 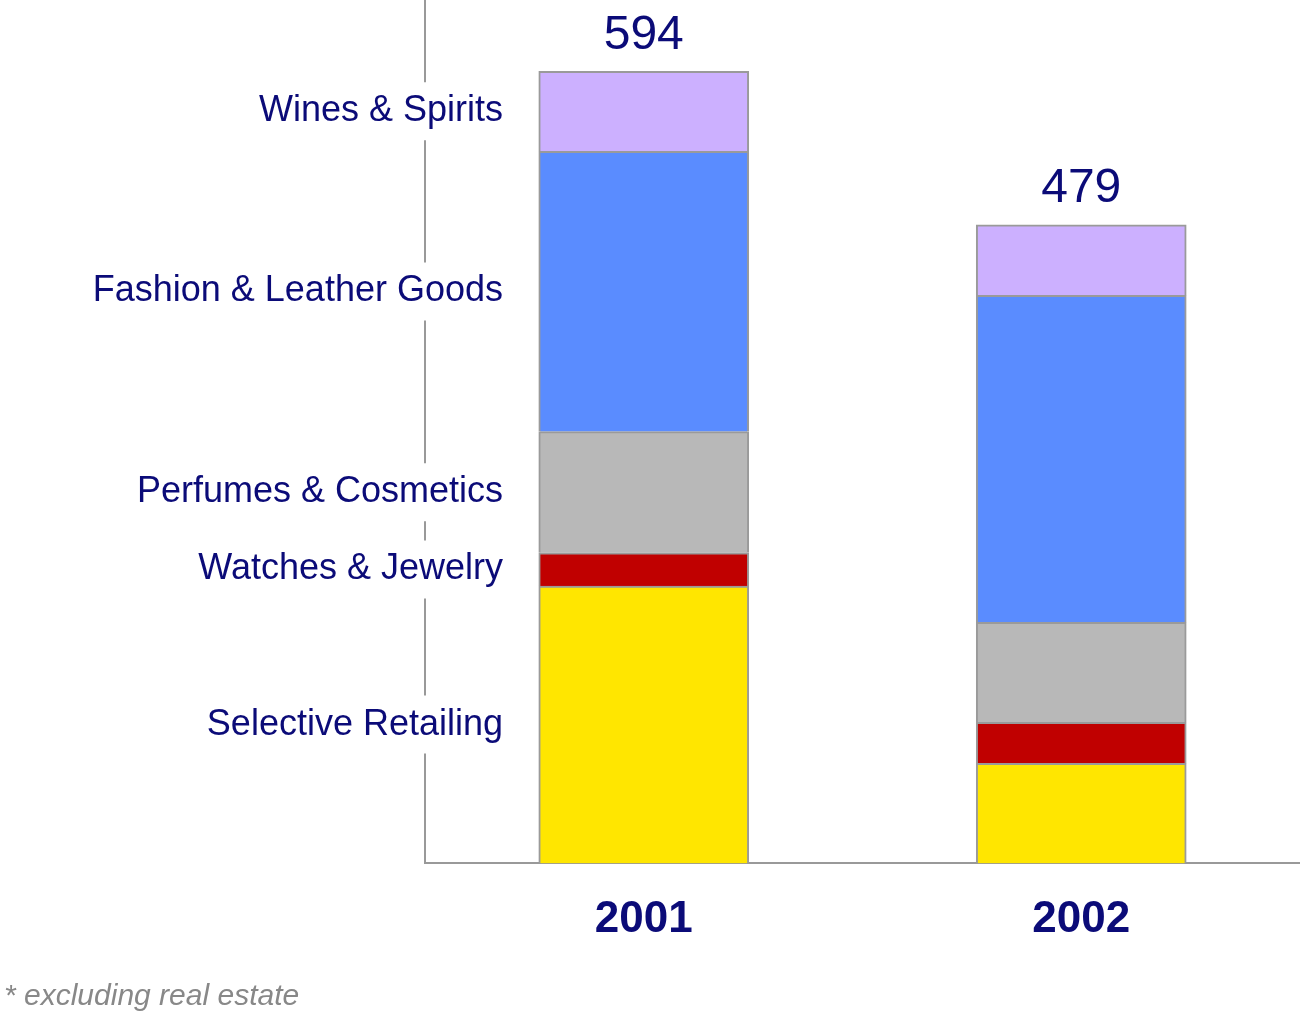 What do you see at coordinates (350, 567) in the screenshot?
I see `series-label: Watches & Jewelry` at bounding box center [350, 567].